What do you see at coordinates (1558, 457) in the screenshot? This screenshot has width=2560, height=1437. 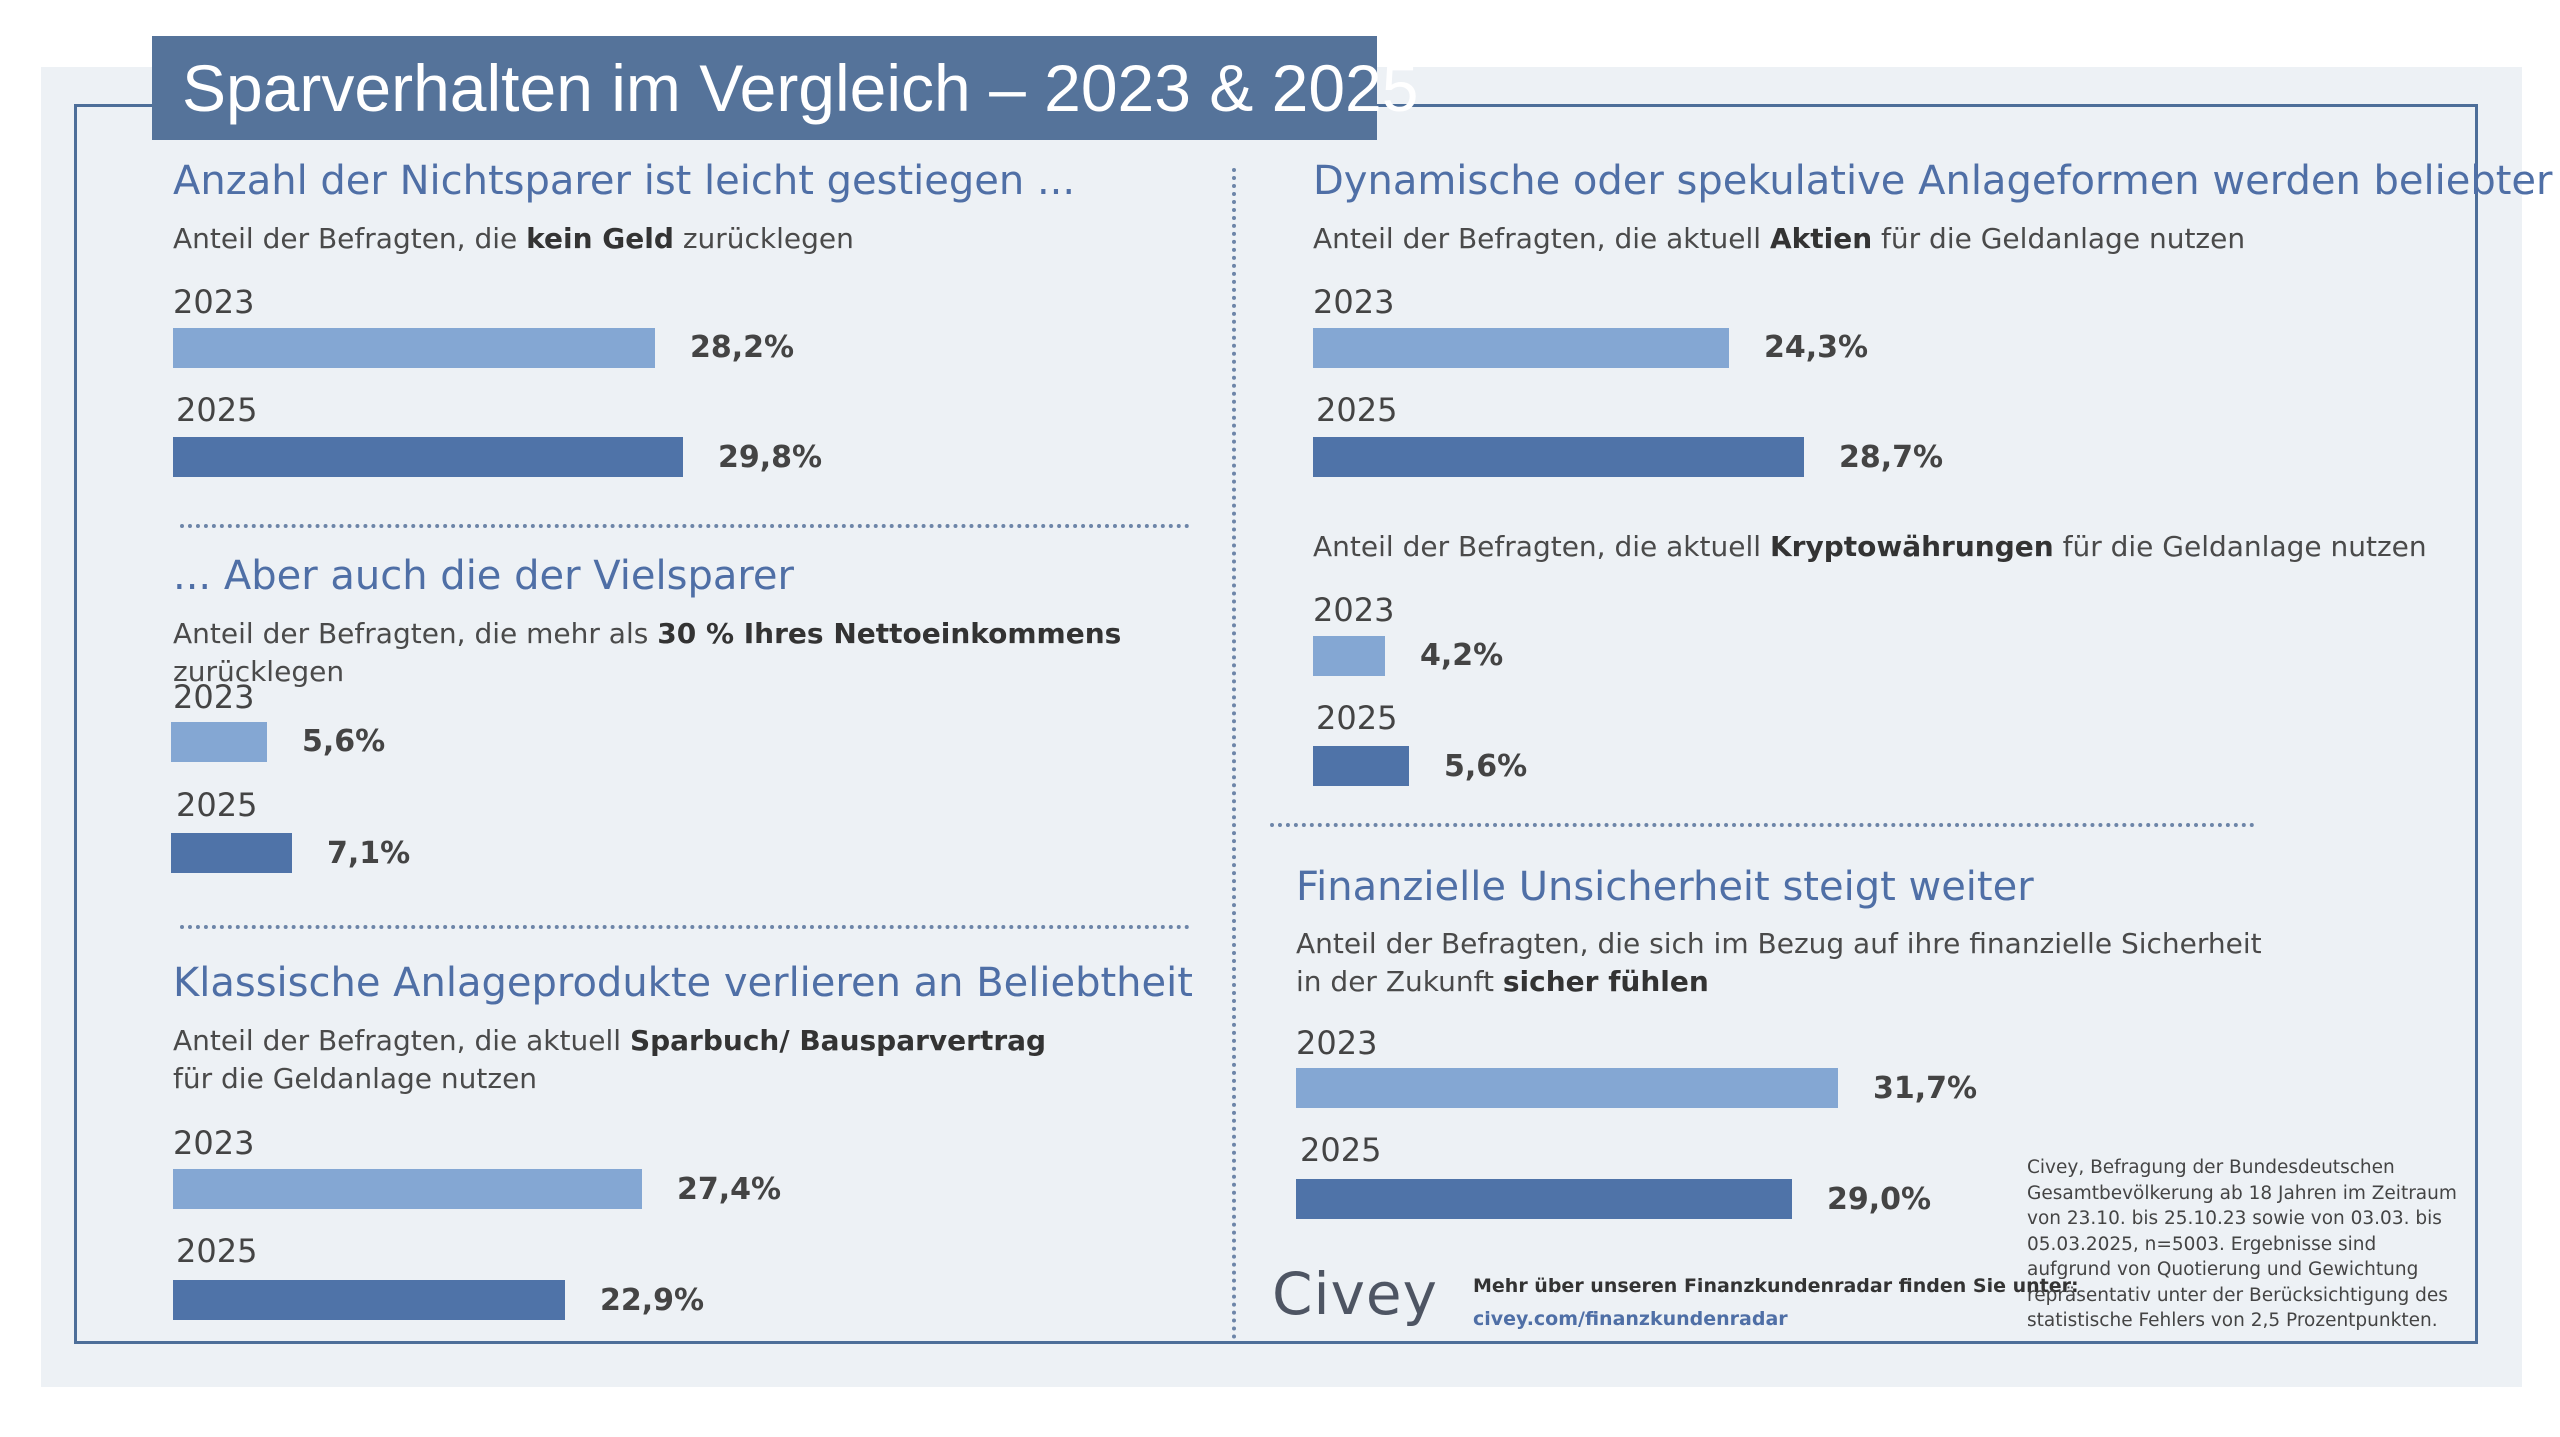 I see `bar-aktien-2025` at bounding box center [1558, 457].